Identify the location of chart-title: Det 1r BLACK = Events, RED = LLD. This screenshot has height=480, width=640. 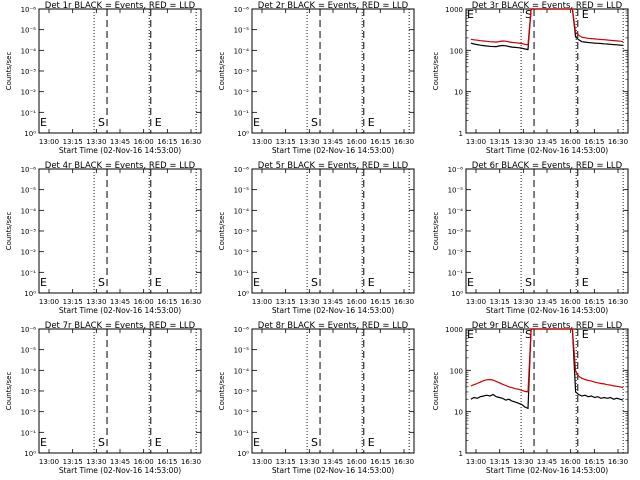
(120, 6).